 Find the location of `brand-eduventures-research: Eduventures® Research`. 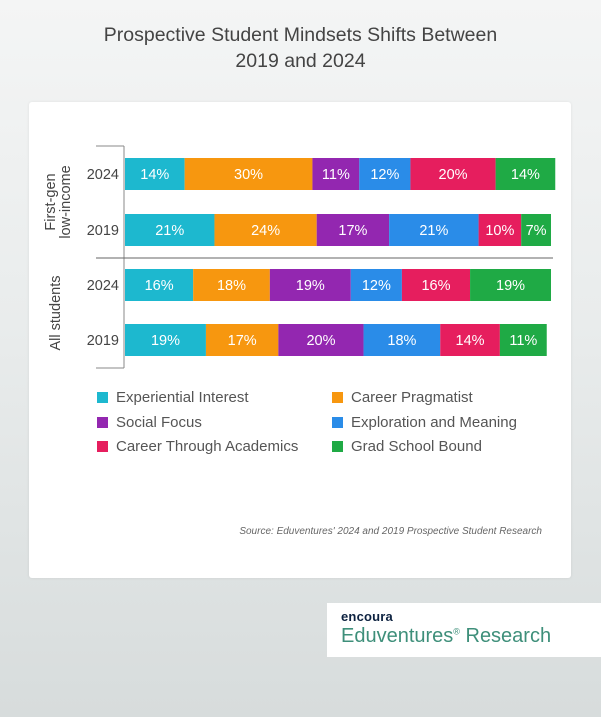

brand-eduventures-research: Eduventures® Research is located at coordinates (446, 636).